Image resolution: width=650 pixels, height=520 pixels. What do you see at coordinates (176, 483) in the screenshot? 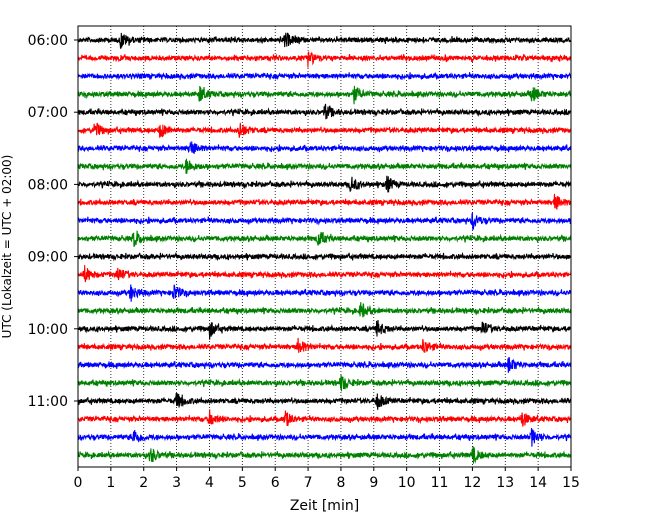
I see `x-tick-label: 3` at bounding box center [176, 483].